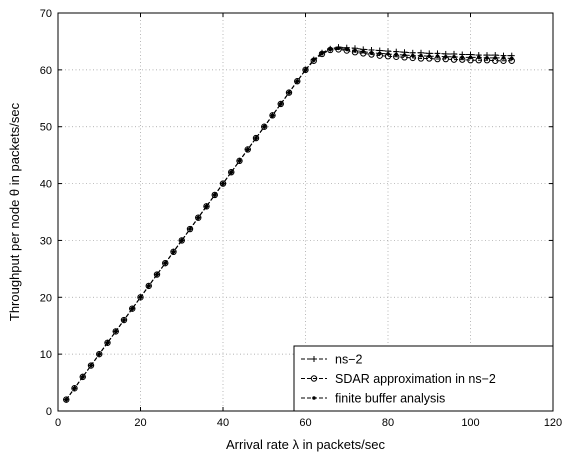 The height and width of the screenshot is (458, 568). Describe the element at coordinates (470, 423) in the screenshot. I see `x-tick-label: 100` at that location.